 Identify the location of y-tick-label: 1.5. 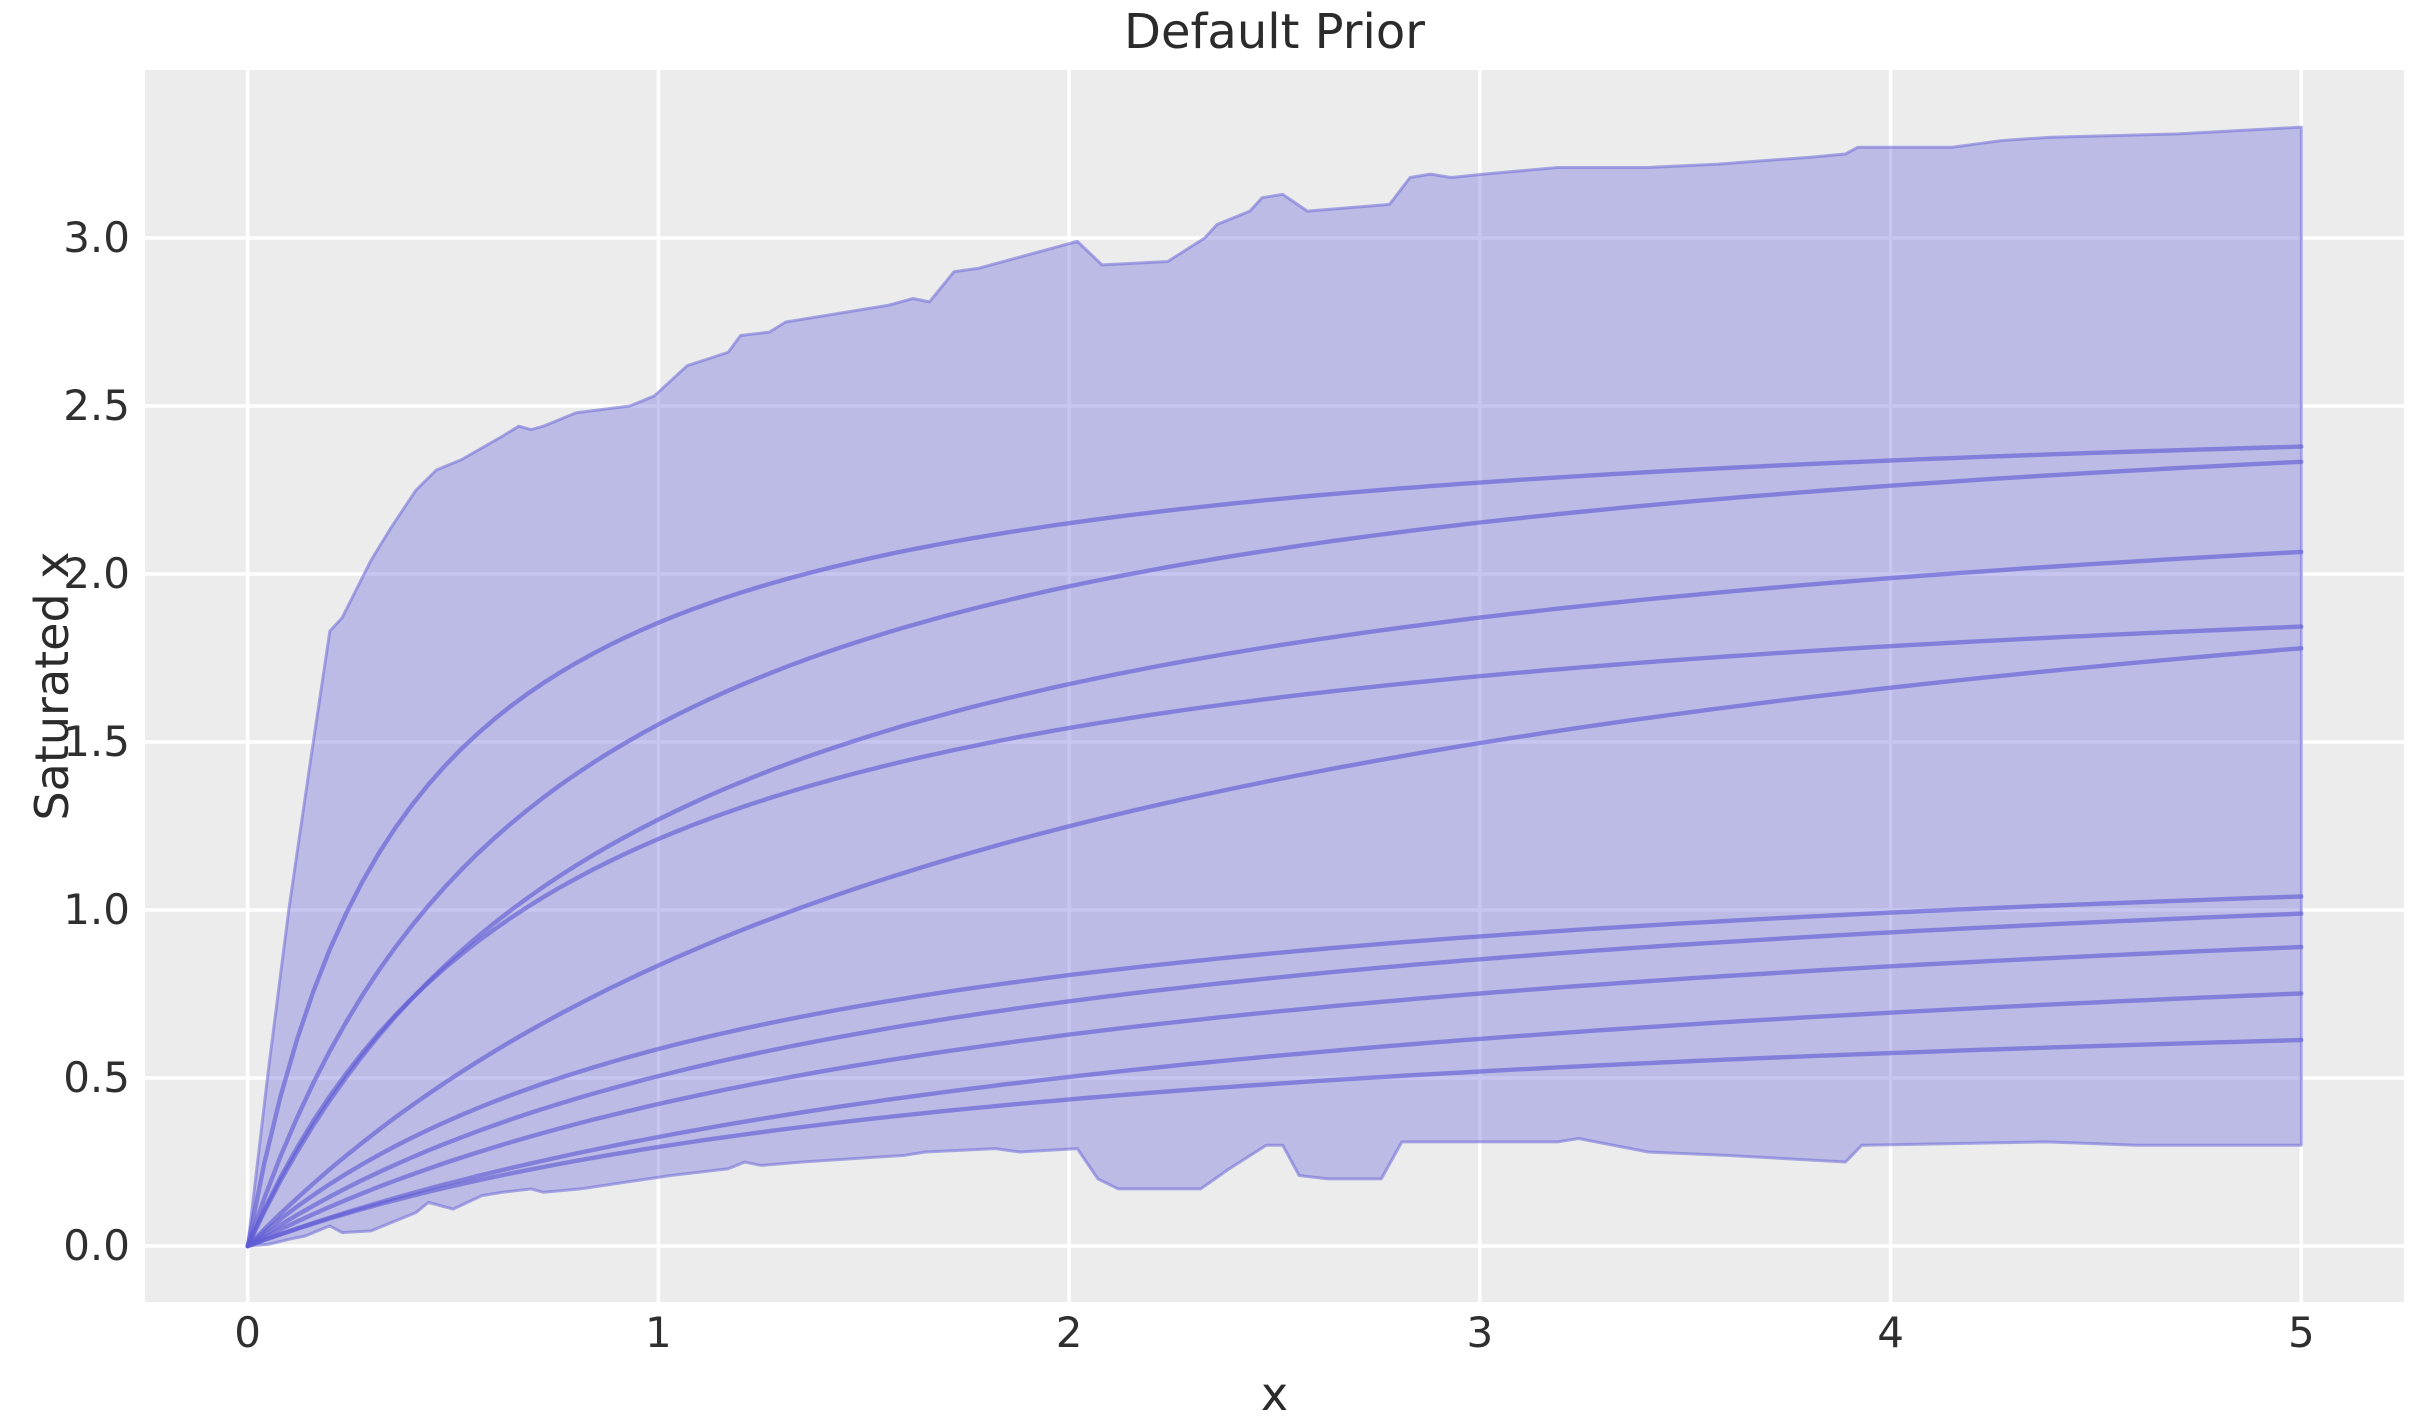
(96, 742).